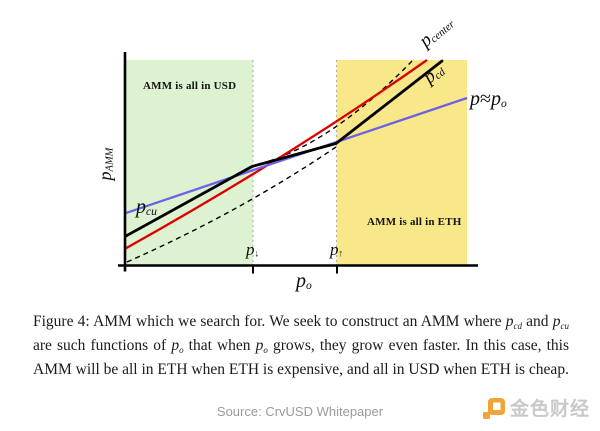 The height and width of the screenshot is (431, 600). I want to click on all-usd-region, so click(189, 163).